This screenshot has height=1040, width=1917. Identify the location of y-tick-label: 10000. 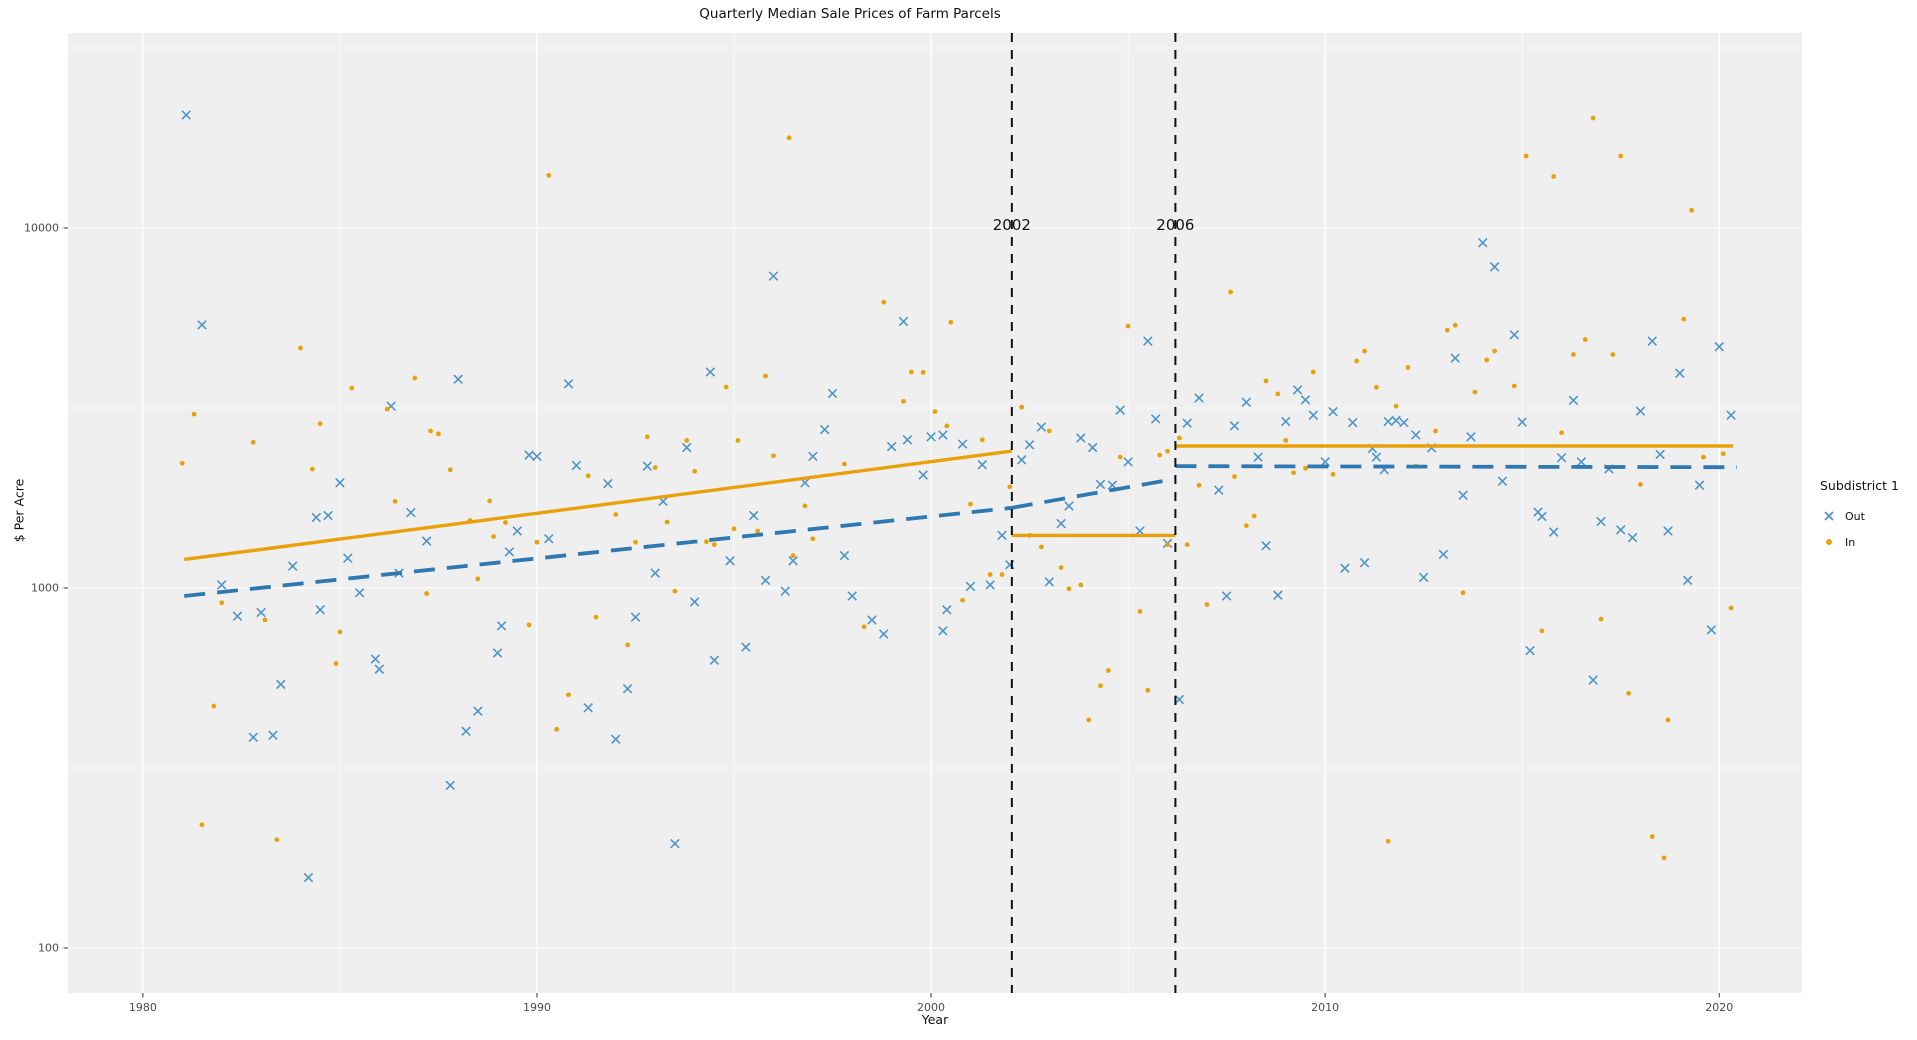
(41, 227).